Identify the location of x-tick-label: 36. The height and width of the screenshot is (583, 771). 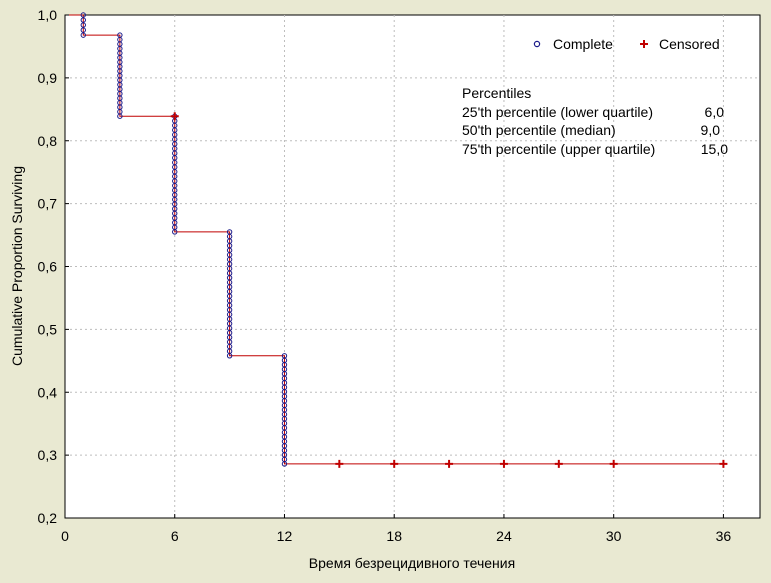
(724, 536).